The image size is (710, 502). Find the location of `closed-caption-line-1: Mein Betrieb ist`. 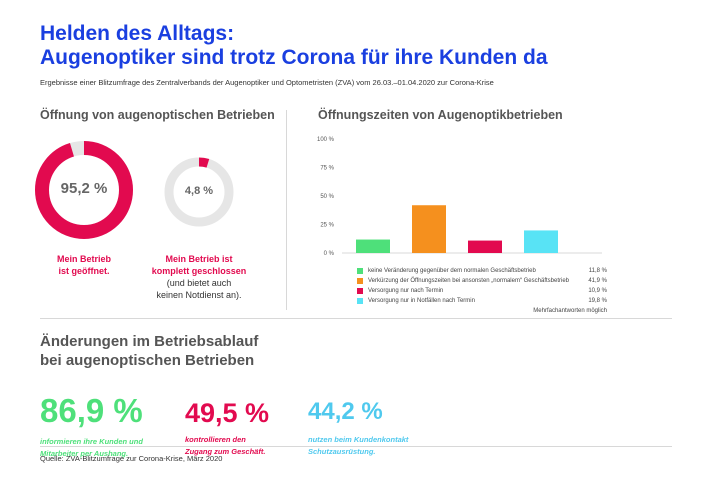

closed-caption-line-1: Mein Betrieb ist is located at coordinates (199, 259).